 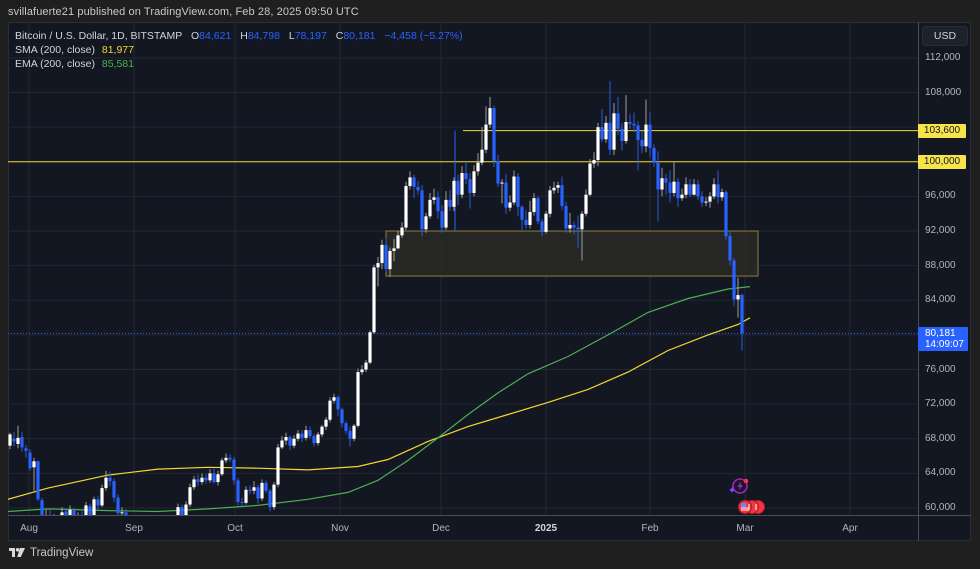 I want to click on price-tick-label: 68,000, so click(x=940, y=438).